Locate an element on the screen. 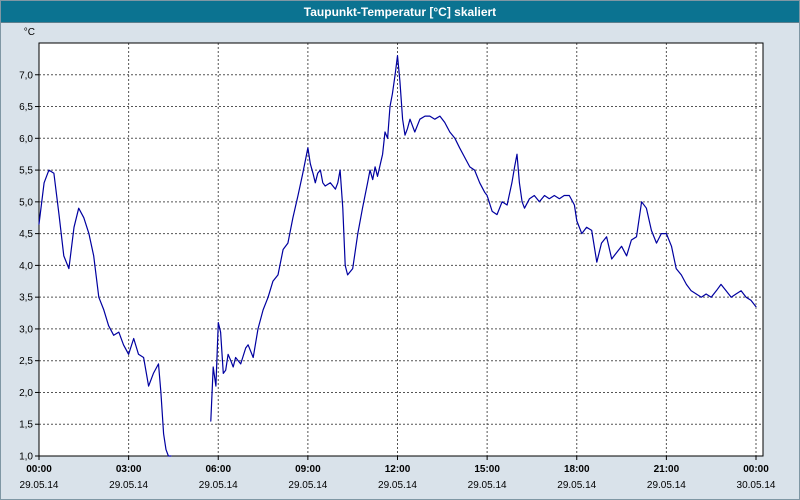 This screenshot has width=800, height=500. svg-text: 30.05.14 is located at coordinates (756, 485).